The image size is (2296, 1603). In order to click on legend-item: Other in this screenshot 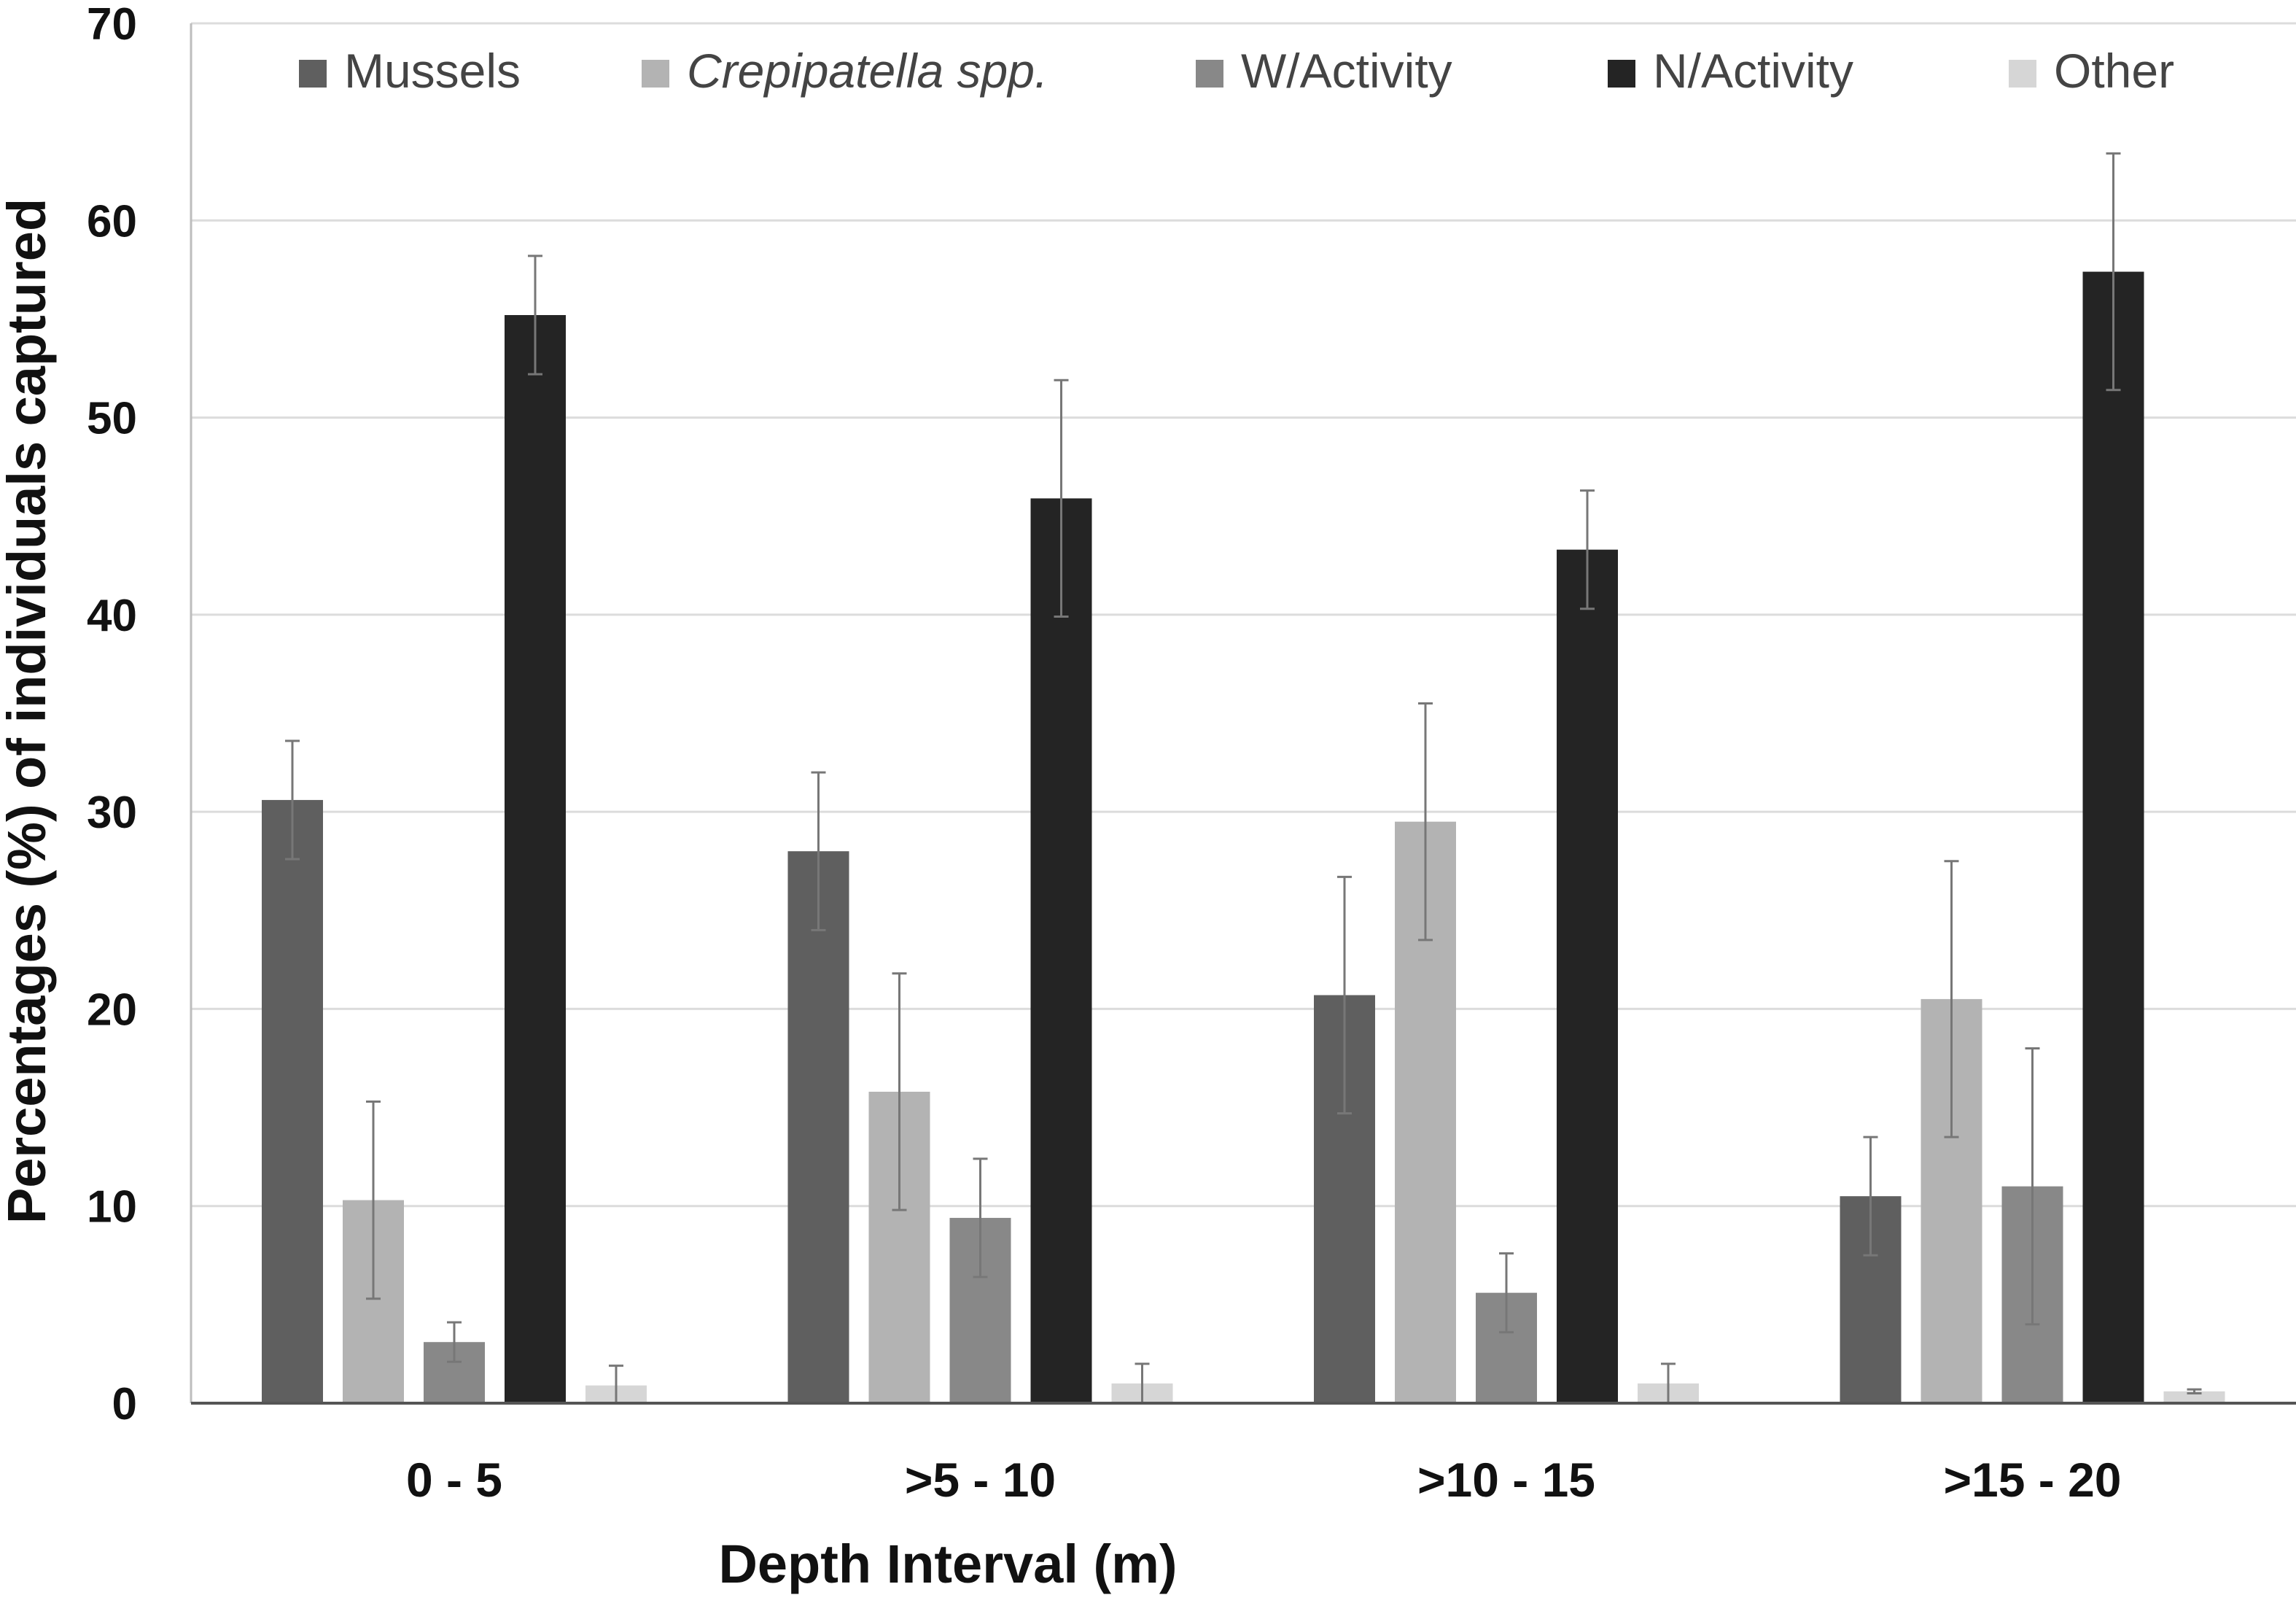, I will do `click(2091, 71)`.